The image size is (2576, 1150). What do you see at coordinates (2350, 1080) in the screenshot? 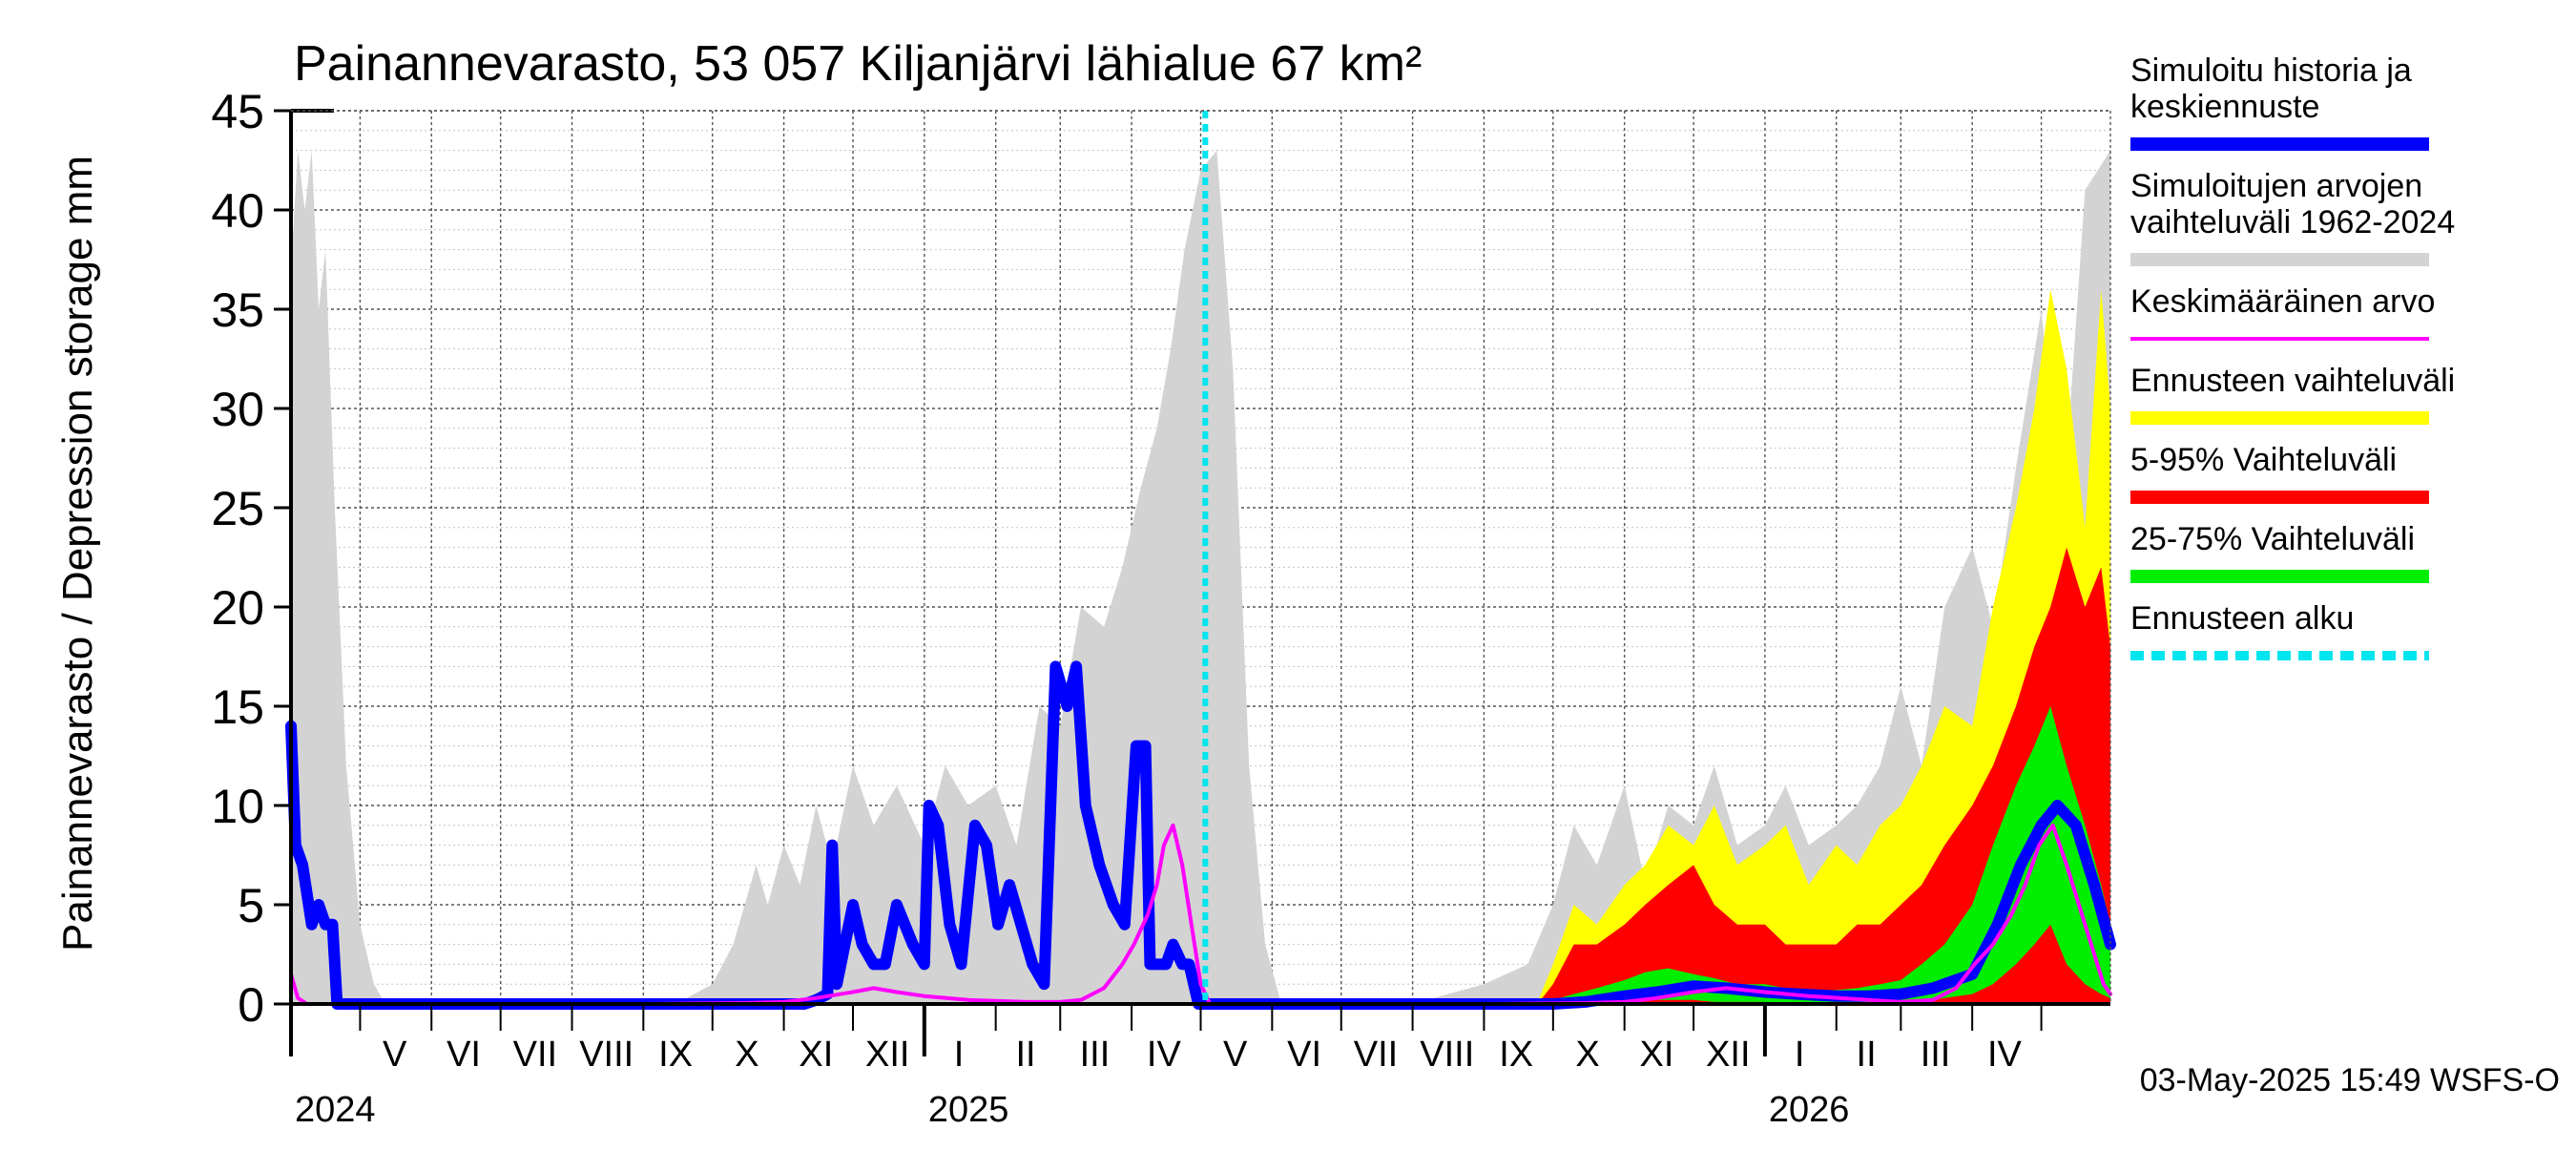
I see `footer-timestamp: 03-May-2025 15:49 WSFS-O` at bounding box center [2350, 1080].